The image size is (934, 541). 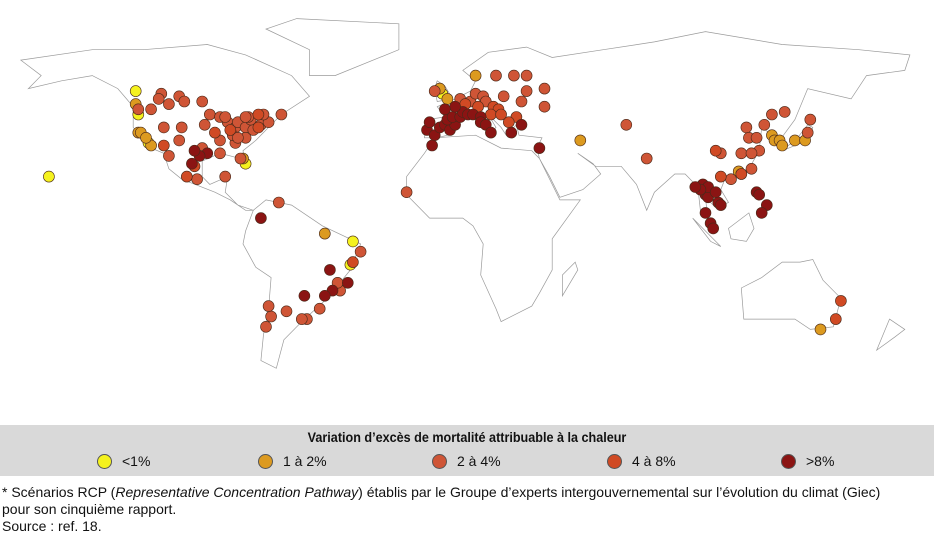 I want to click on legend-item-gt8: >8%, so click(x=807, y=461).